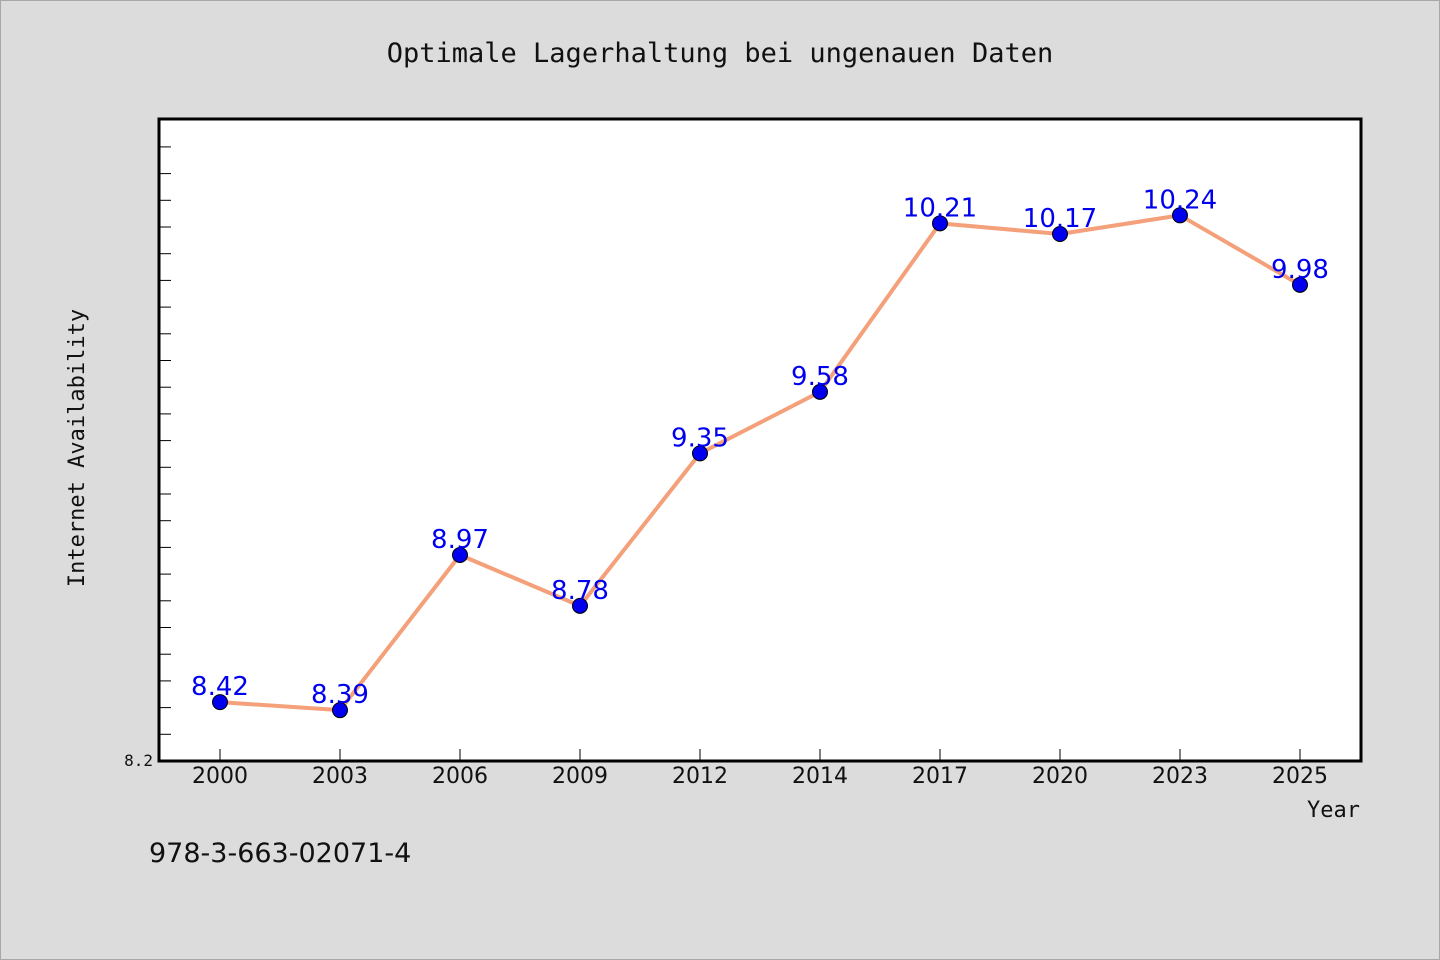  Describe the element at coordinates (1300, 776) in the screenshot. I see `x-tick-label: 2025` at that location.